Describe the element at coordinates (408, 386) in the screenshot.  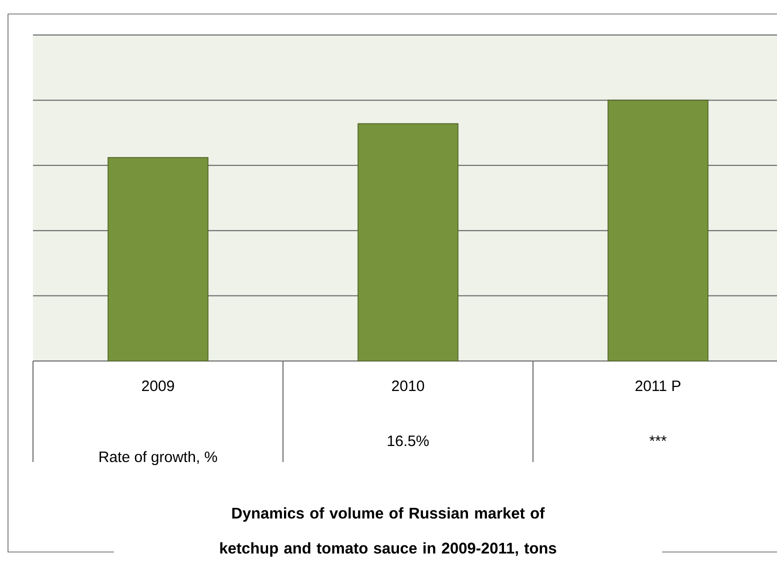
I see `x-tick-label: 2010` at that location.